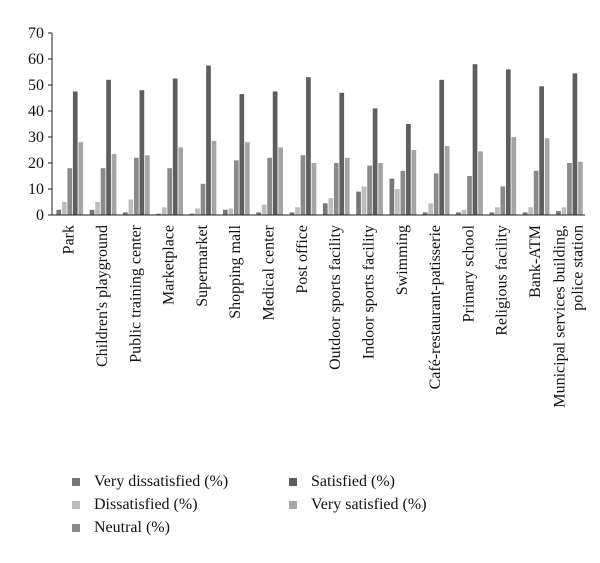 The height and width of the screenshot is (563, 600). What do you see at coordinates (40, 124) in the screenshot?
I see `y-axis: 0 10 20 30 40 50 60 70` at bounding box center [40, 124].